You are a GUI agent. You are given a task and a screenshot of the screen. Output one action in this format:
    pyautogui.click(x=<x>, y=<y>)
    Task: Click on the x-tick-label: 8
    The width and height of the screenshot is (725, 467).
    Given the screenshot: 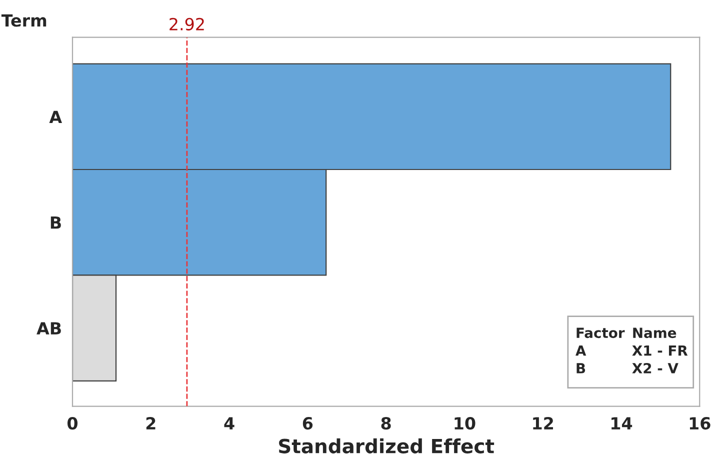 What is the action you would take?
    pyautogui.click(x=386, y=423)
    